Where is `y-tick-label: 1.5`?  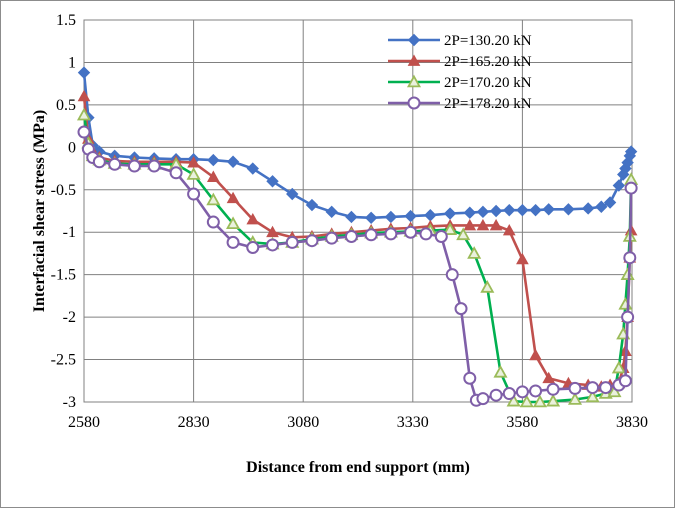 y-tick-label: 1.5 is located at coordinates (66, 20).